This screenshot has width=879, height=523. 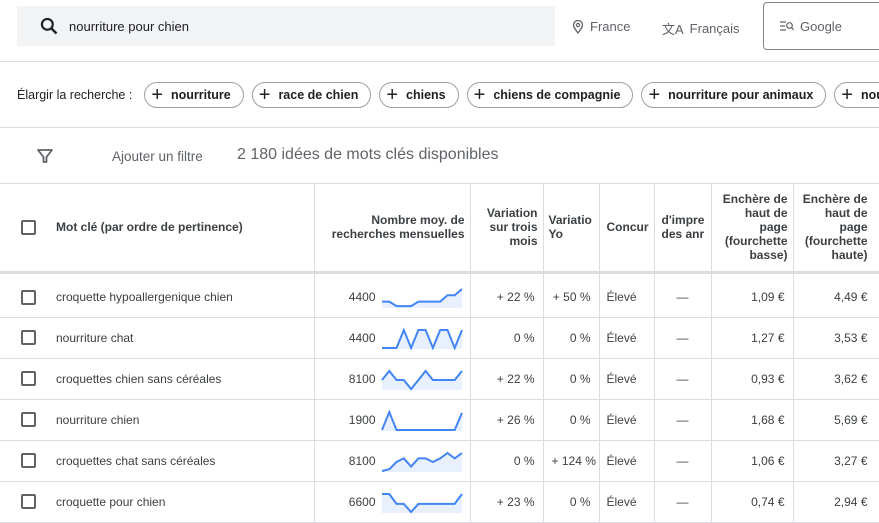 What do you see at coordinates (752, 461) in the screenshot?
I see `bid-low: 1,06 €` at bounding box center [752, 461].